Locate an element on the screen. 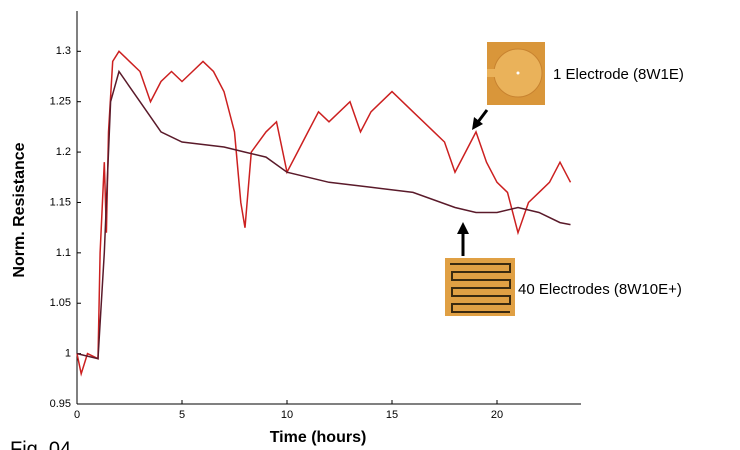 The height and width of the screenshot is (450, 740). y-tick-label: 1.2 is located at coordinates (63, 152).